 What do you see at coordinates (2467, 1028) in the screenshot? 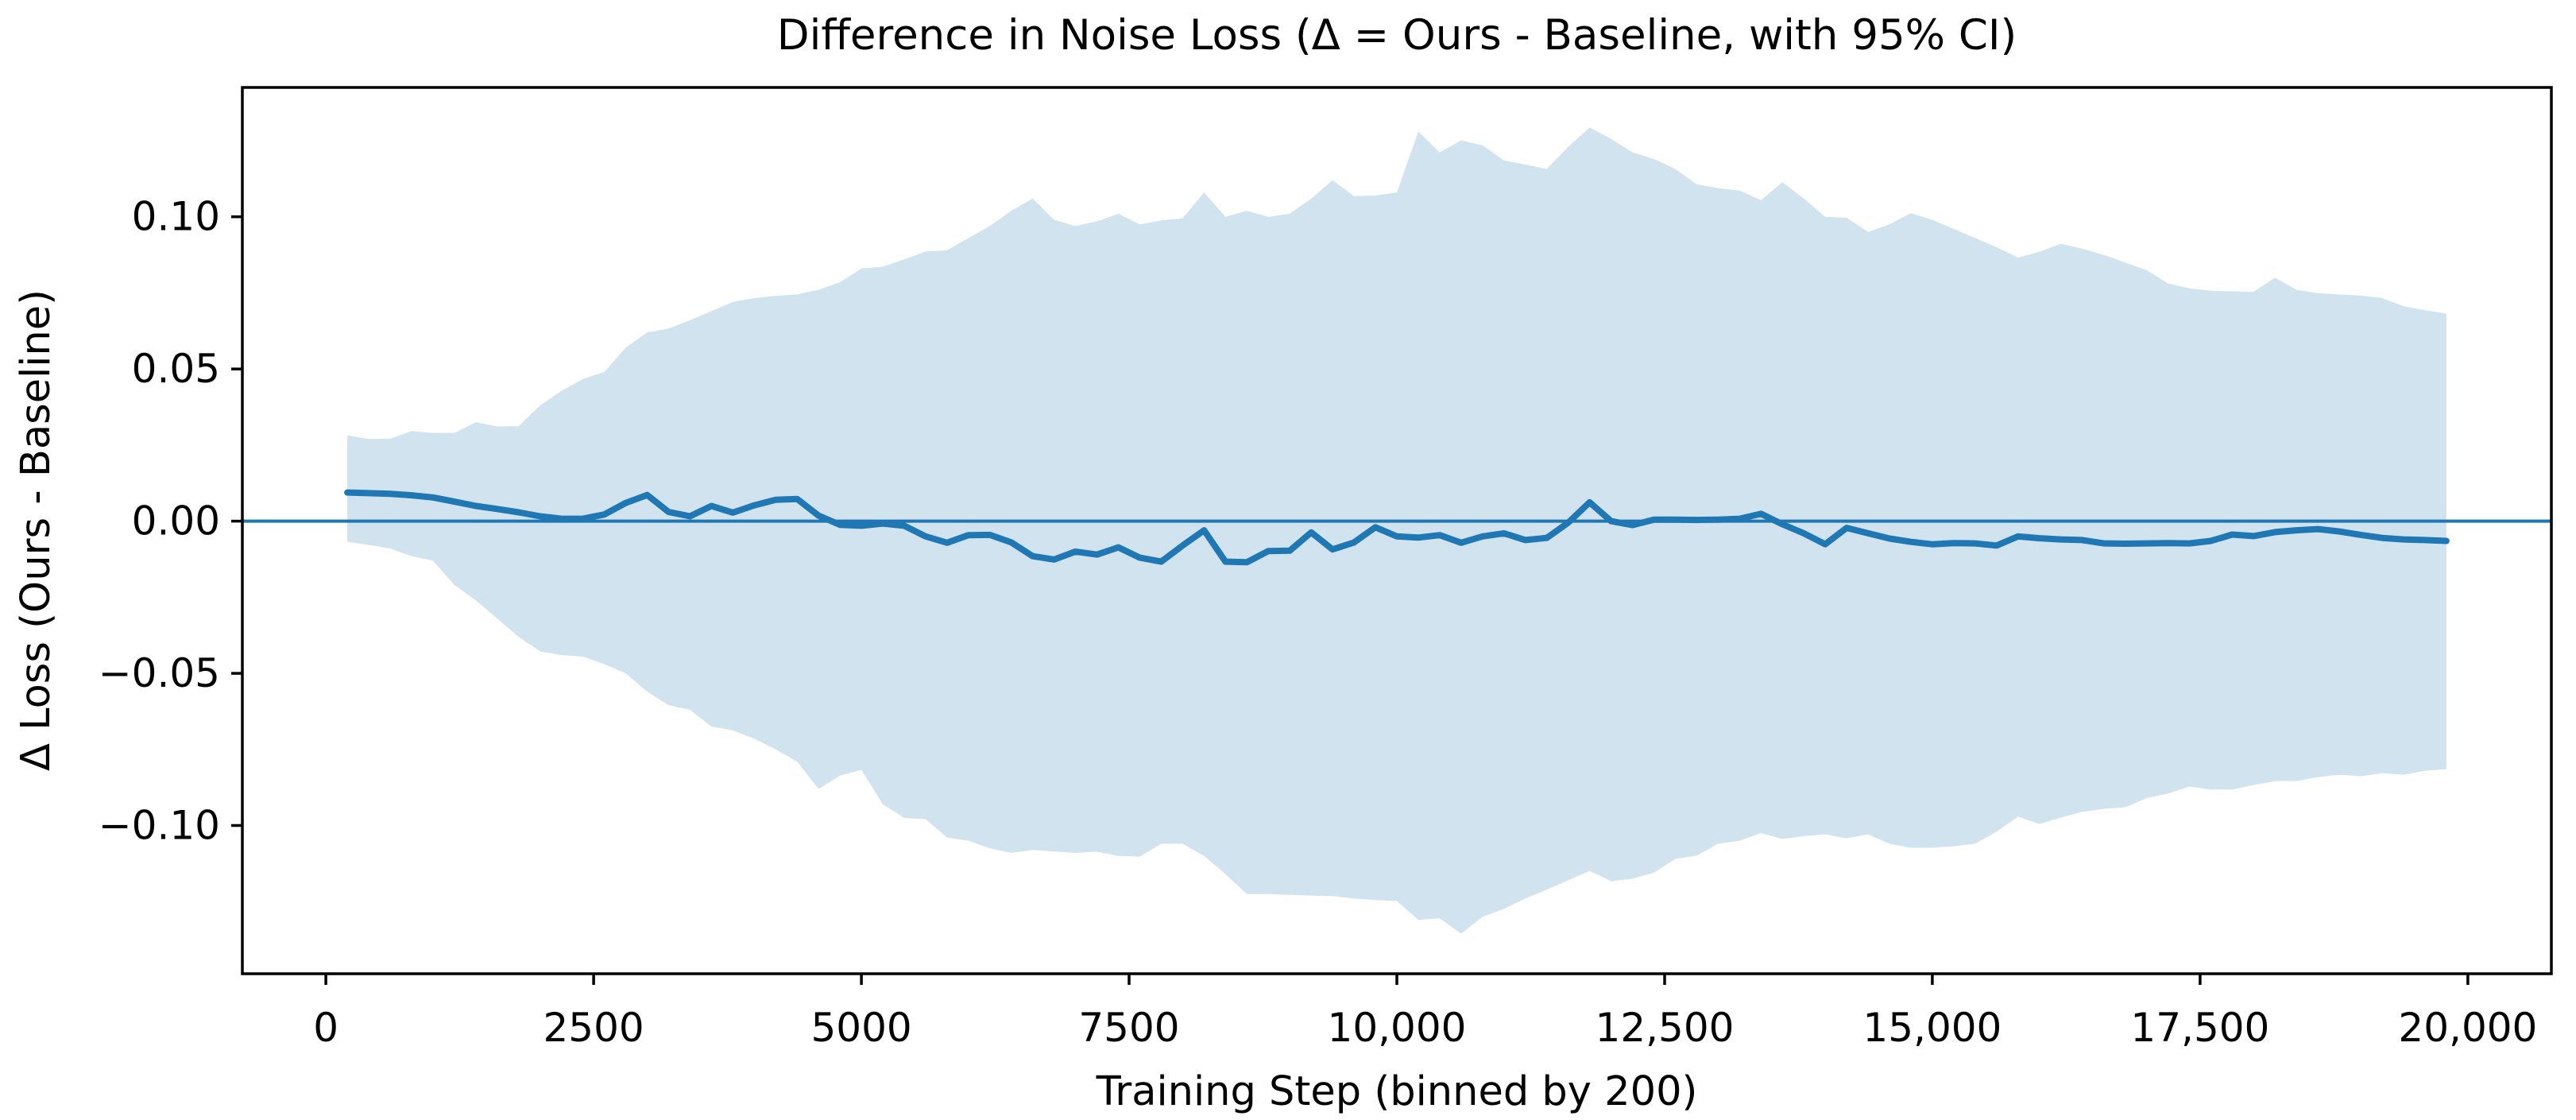
I see `x-tick-label: 20,000` at bounding box center [2467, 1028].